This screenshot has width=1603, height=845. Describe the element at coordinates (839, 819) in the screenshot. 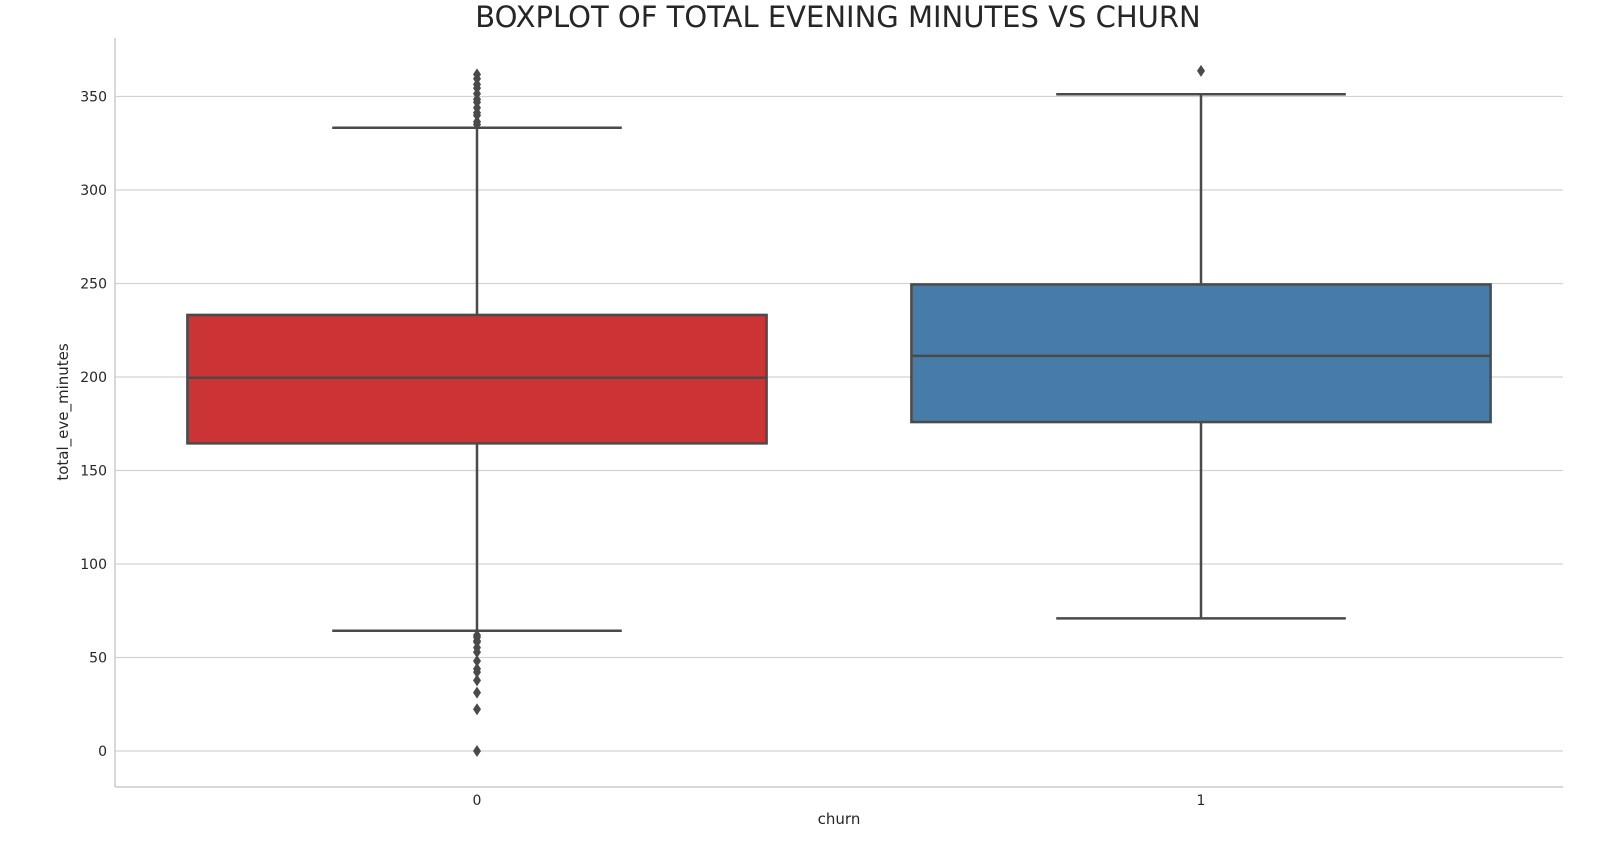

I see `x-axis-label: churn` at that location.